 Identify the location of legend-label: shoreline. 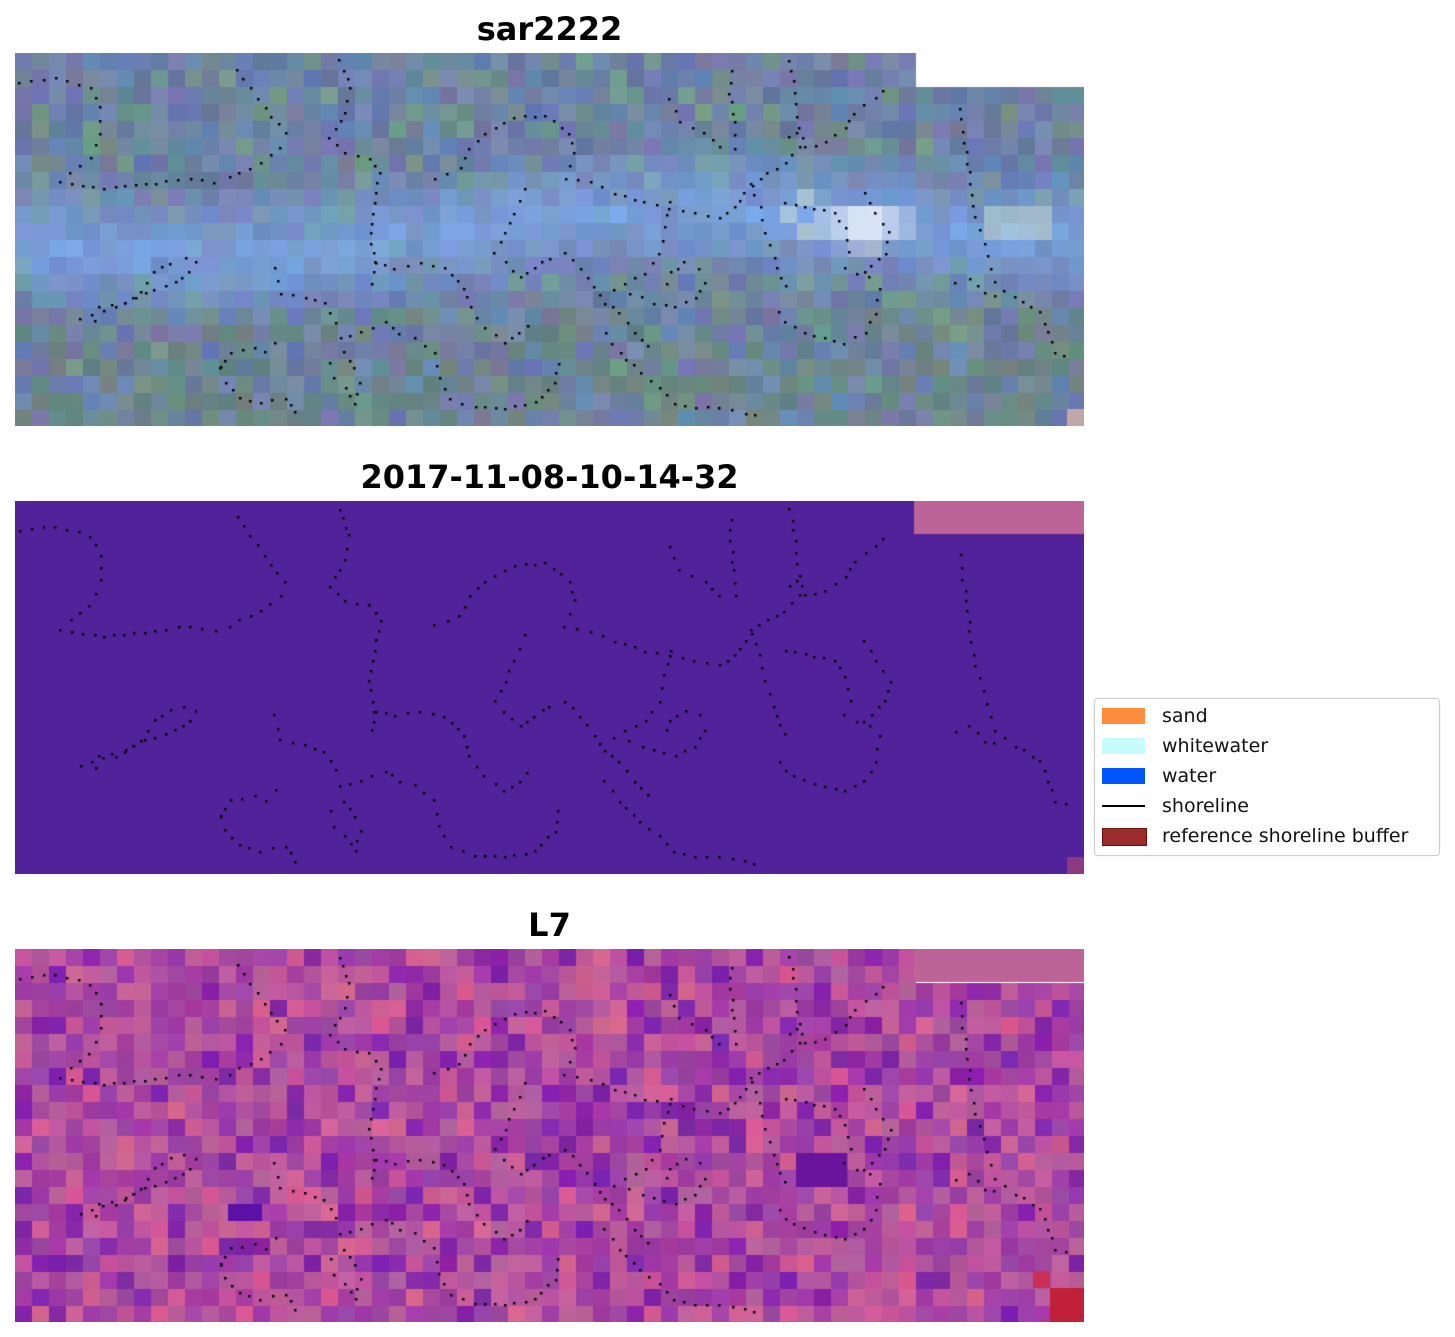
(1205, 806).